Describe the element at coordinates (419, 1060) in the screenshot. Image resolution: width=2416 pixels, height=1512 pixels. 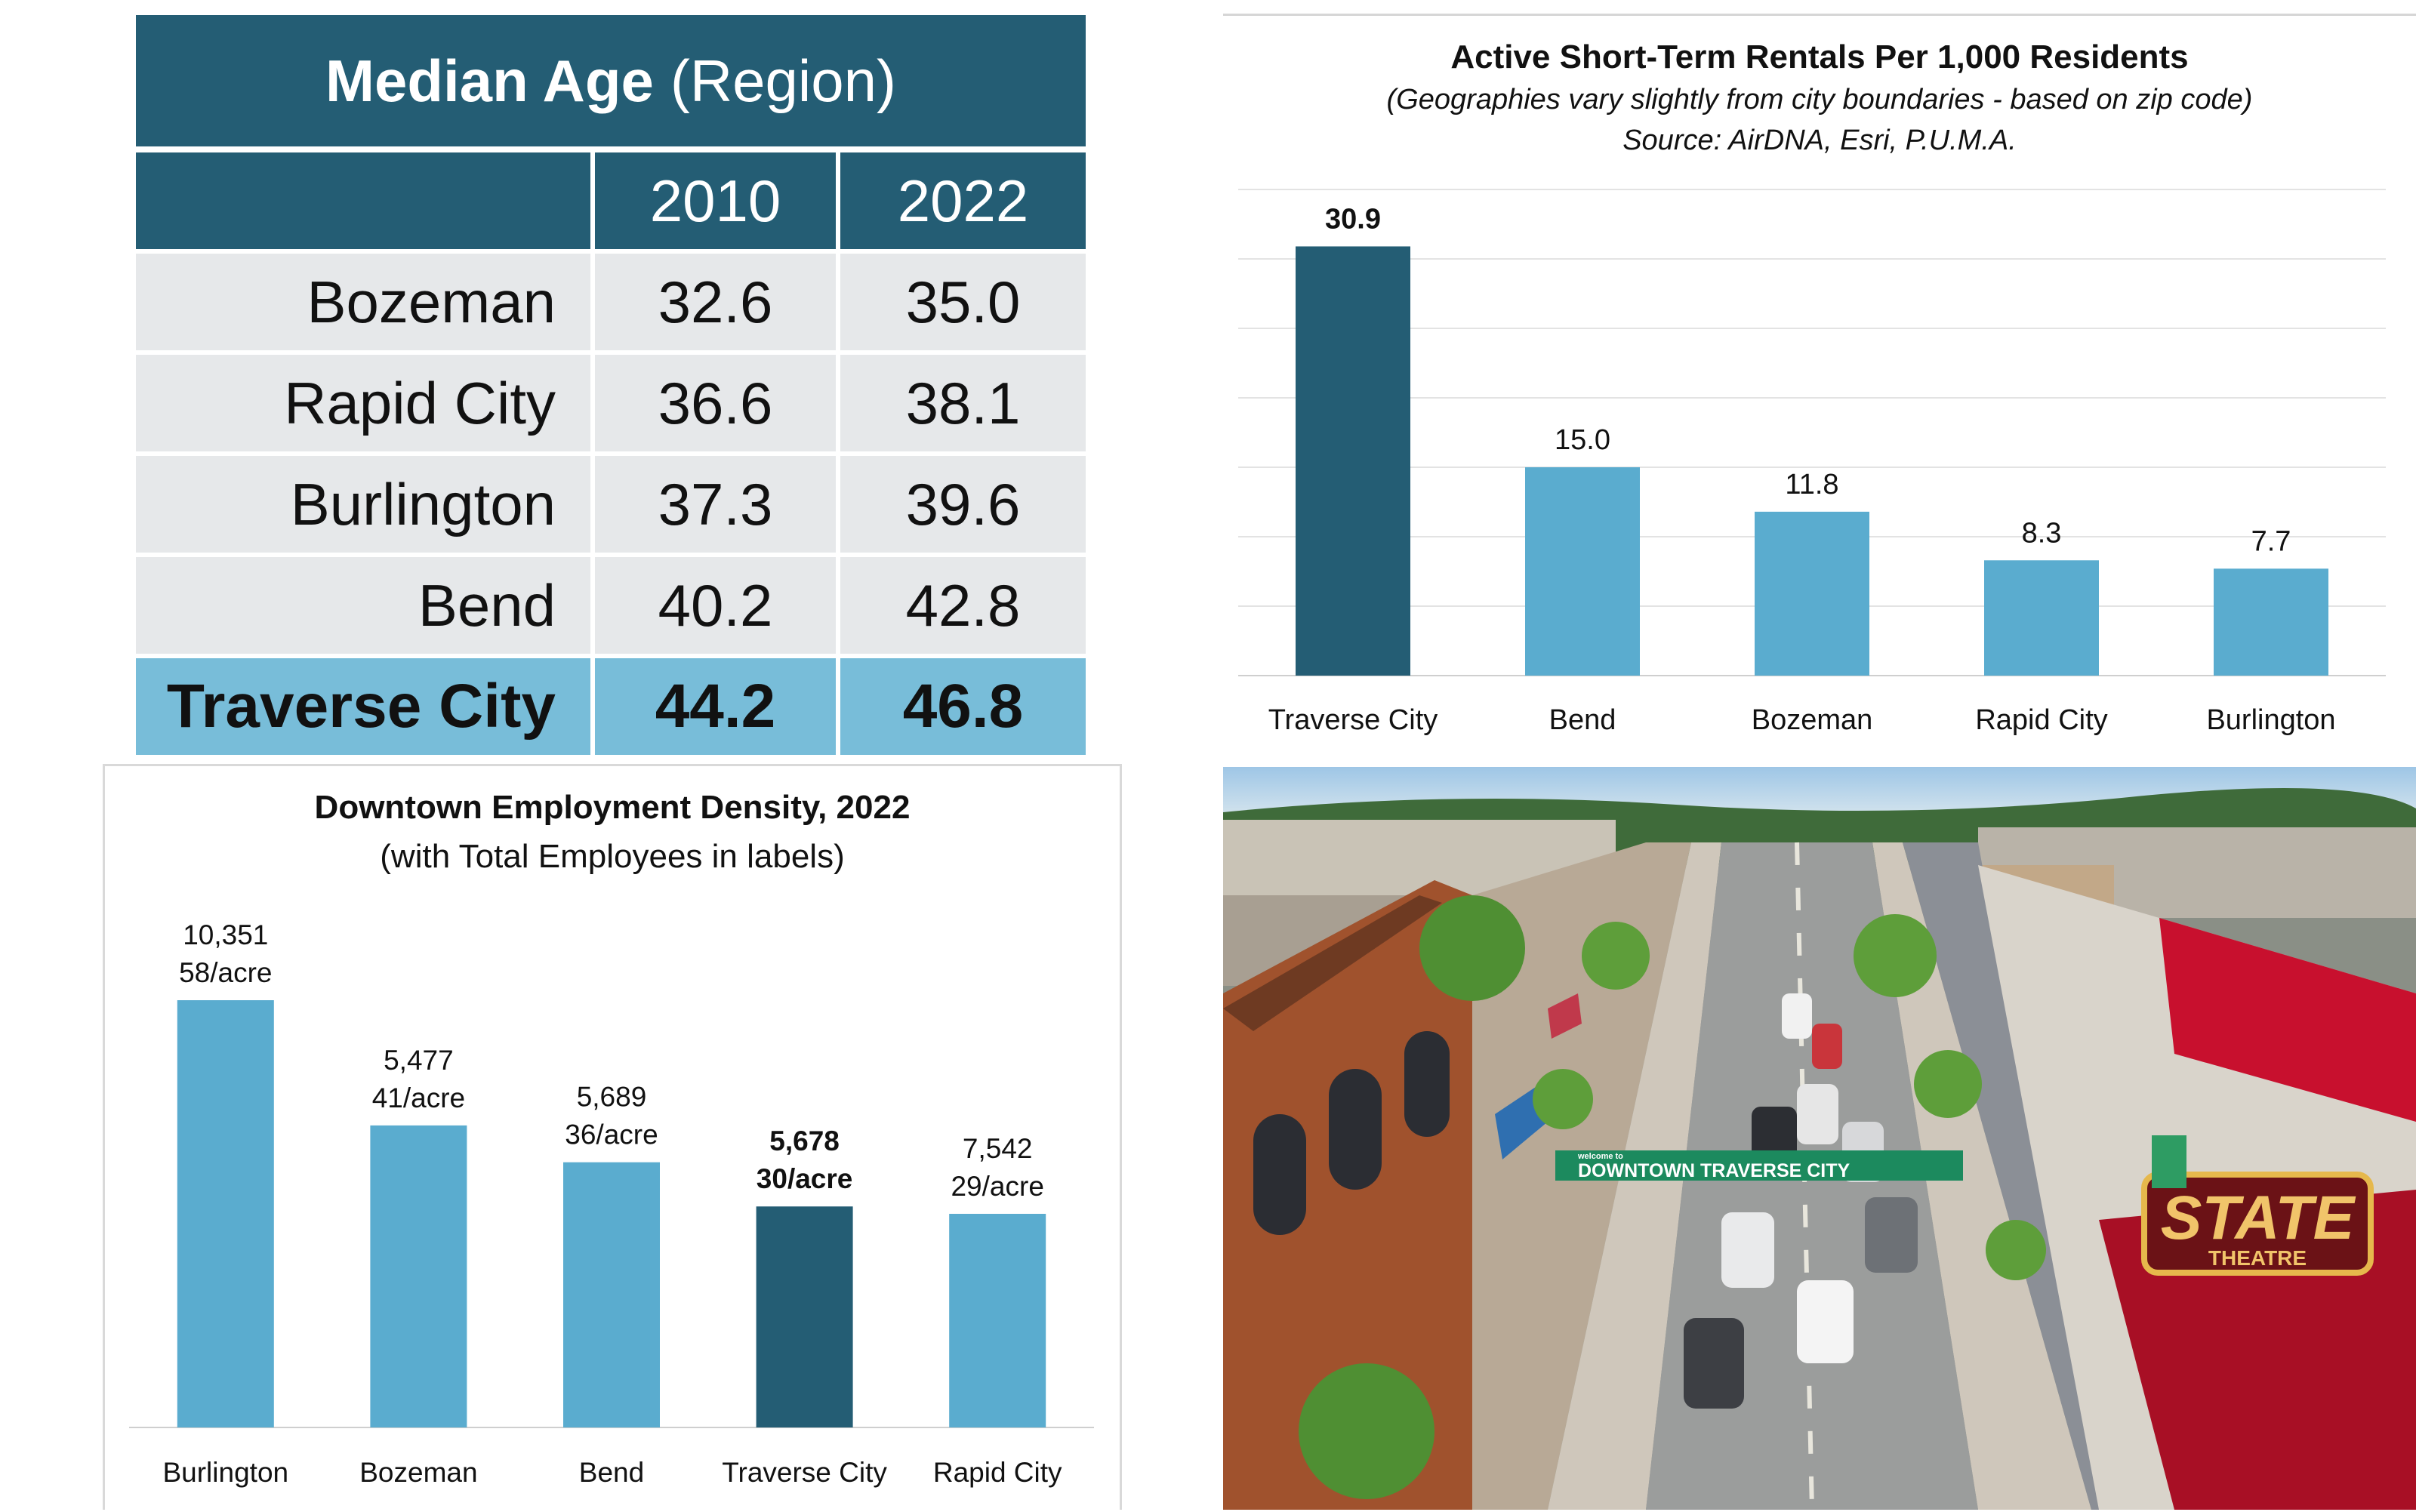
I see `employee-label: 5,477` at that location.